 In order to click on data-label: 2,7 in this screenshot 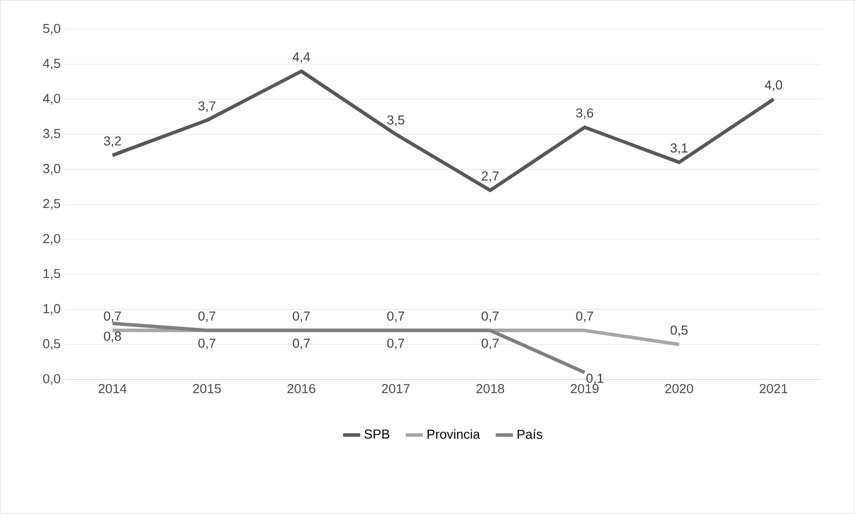, I will do `click(490, 176)`.